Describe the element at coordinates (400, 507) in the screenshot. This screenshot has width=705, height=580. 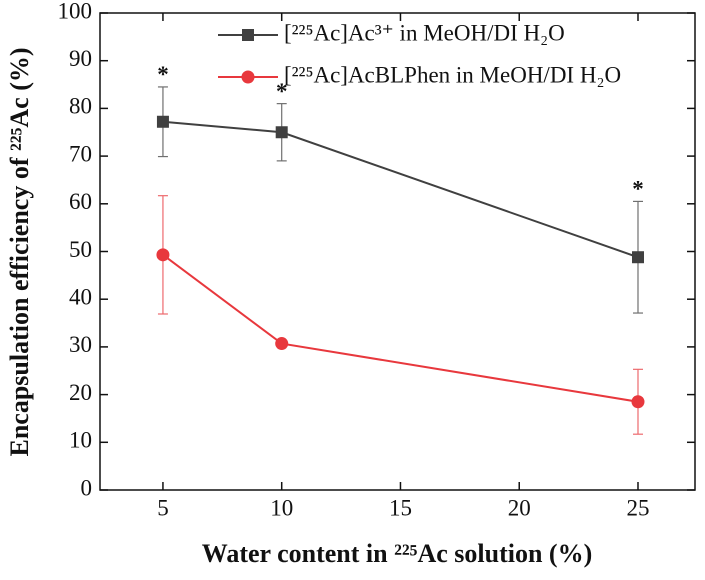
I see `x-tick-label: 15` at that location.